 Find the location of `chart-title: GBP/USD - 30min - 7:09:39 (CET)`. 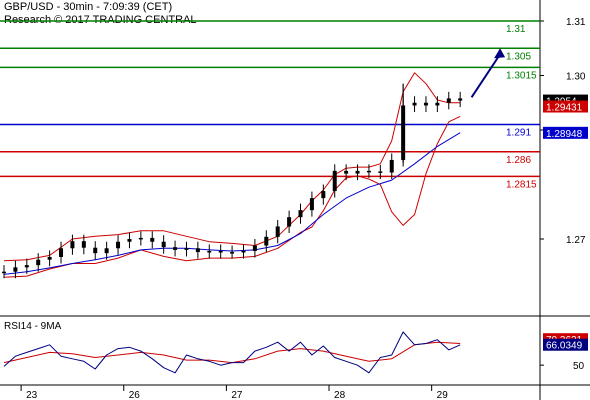

chart-title: GBP/USD - 30min - 7:09:39 (CET) is located at coordinates (88, 7).